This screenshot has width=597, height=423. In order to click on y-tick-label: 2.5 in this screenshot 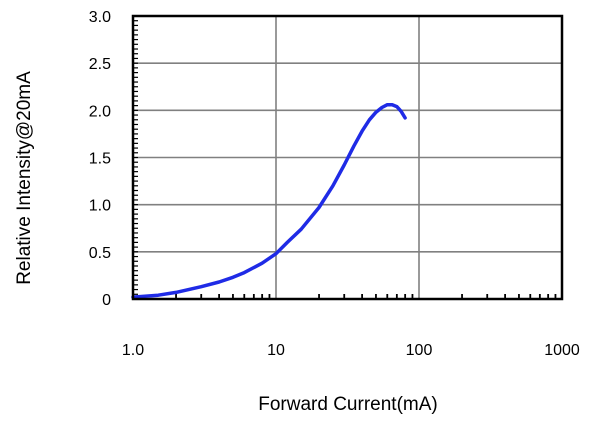, I will do `click(100, 64)`.